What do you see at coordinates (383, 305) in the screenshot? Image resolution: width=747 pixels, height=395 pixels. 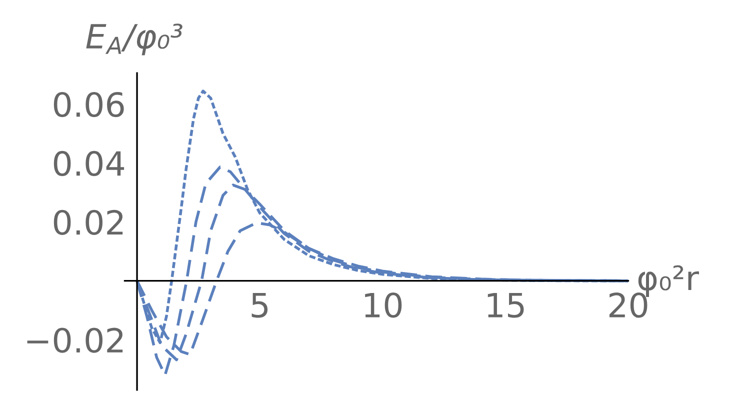 I see `x-tick-label: 10` at bounding box center [383, 305].